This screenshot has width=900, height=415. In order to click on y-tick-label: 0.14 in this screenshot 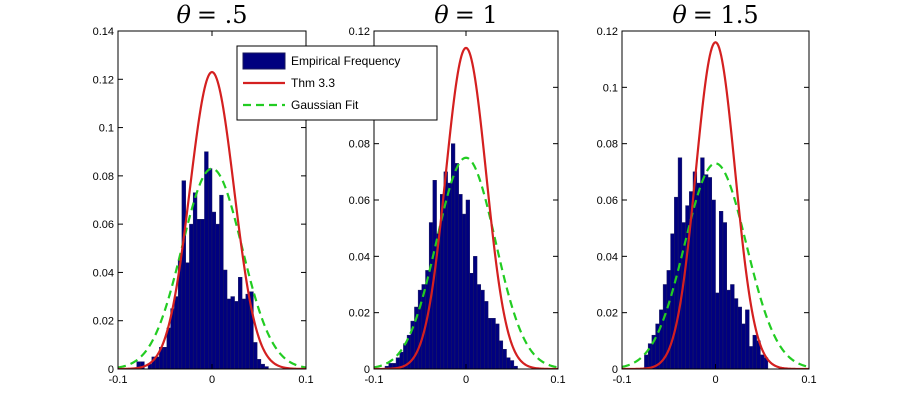, I will do `click(103, 32)`.